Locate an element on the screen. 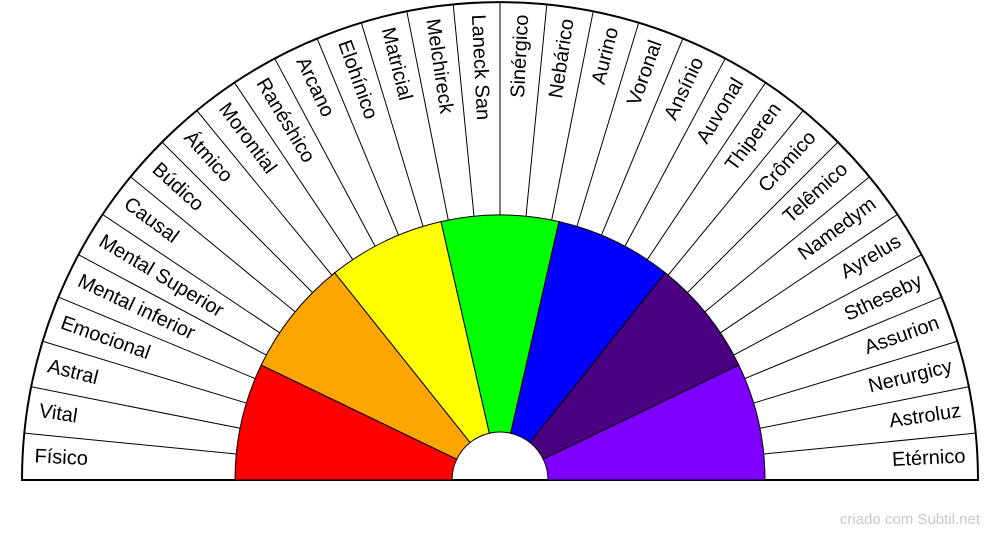 The height and width of the screenshot is (540, 1000). dial-label: Físico is located at coordinates (61, 457).